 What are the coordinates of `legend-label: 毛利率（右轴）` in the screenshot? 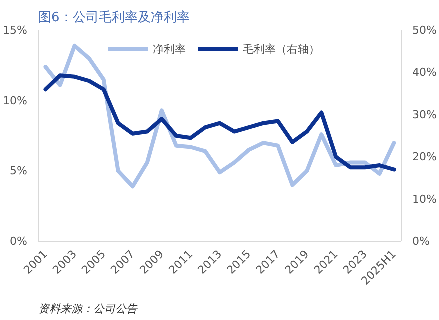 It's located at (281, 49).